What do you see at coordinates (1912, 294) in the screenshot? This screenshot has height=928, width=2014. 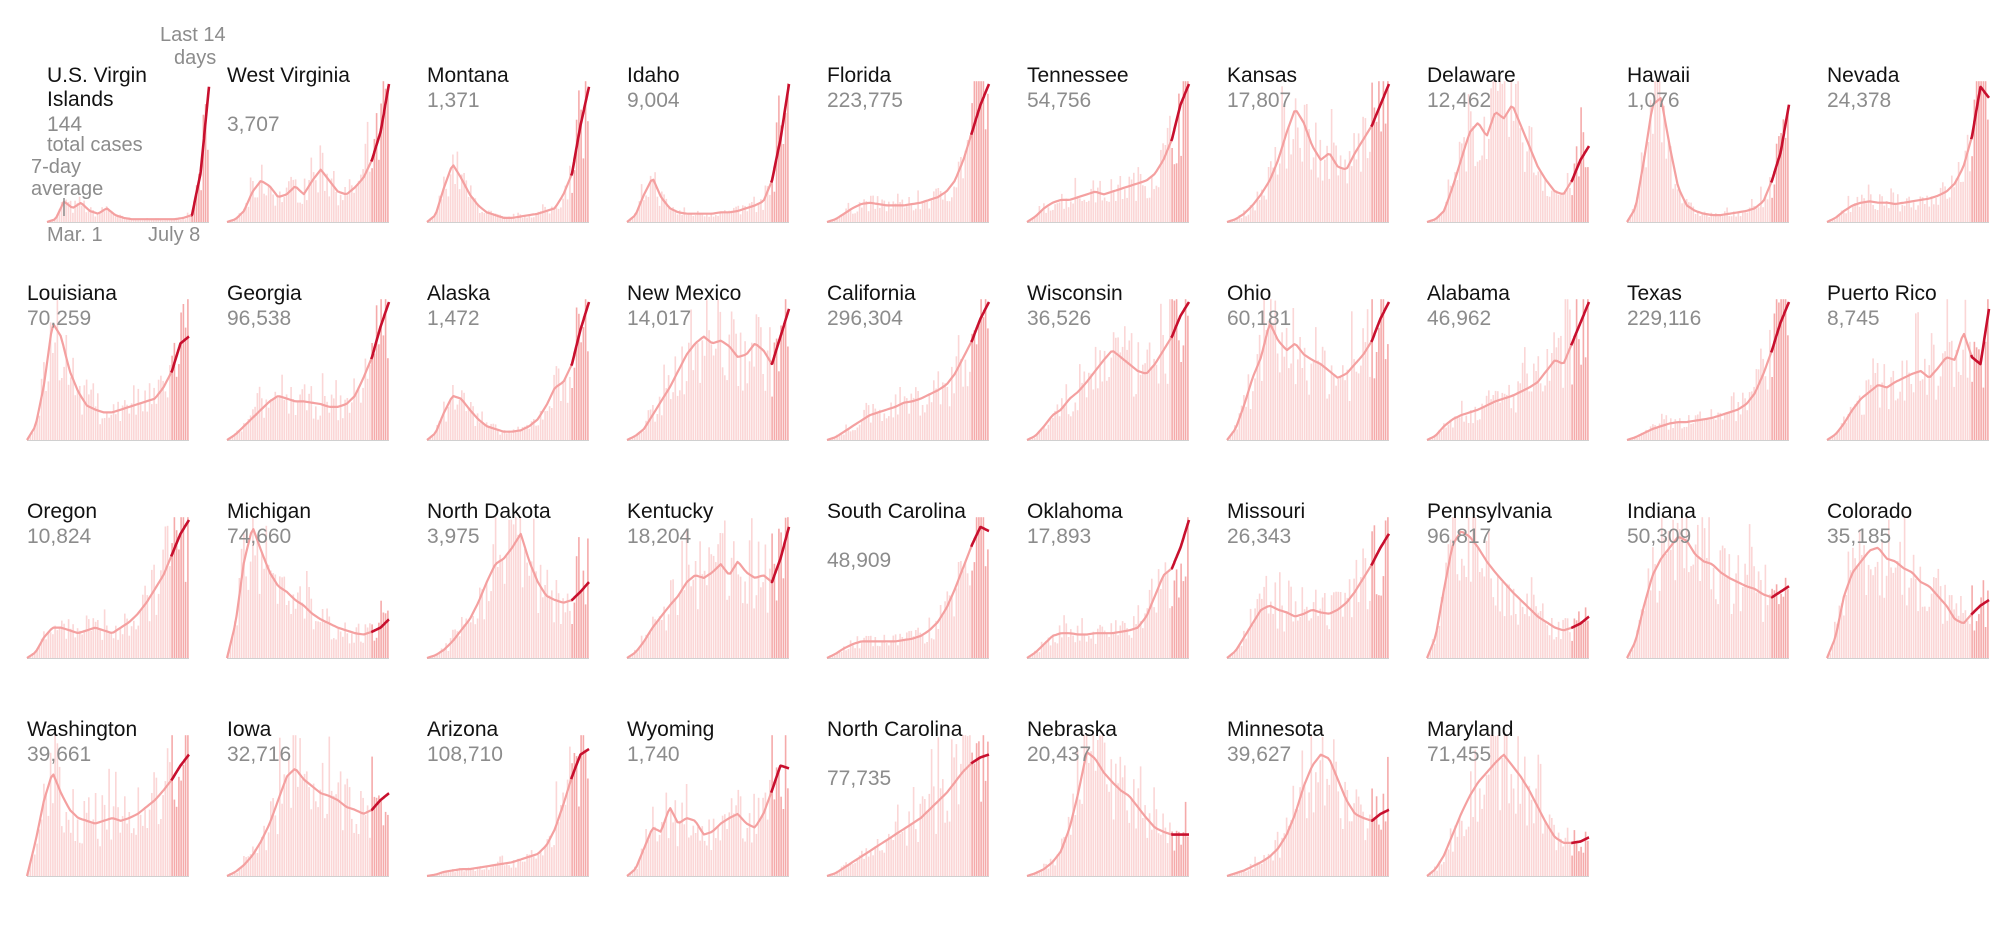 I see `state-name: Puerto Rico` at bounding box center [1912, 294].